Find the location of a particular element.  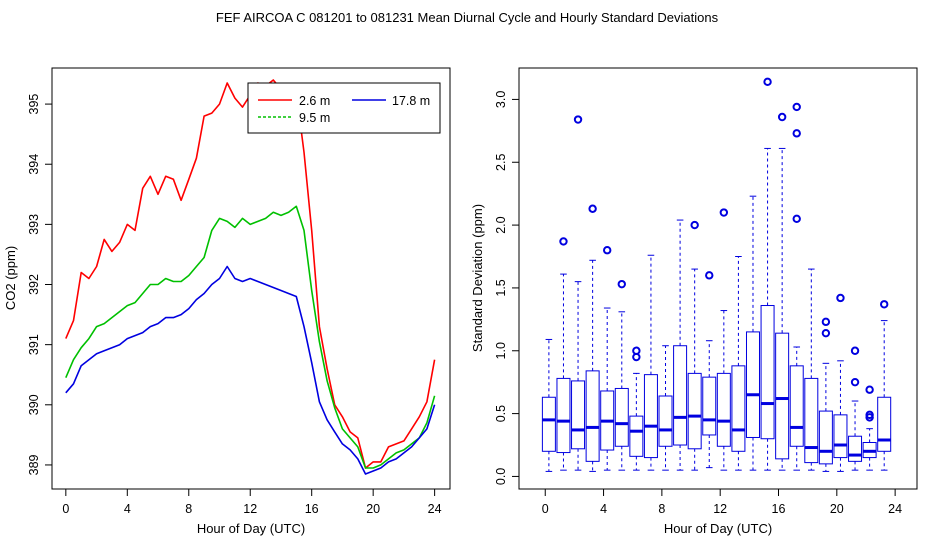

right-y-tick-label-2.5: 2.5 is located at coordinates (501, 162).